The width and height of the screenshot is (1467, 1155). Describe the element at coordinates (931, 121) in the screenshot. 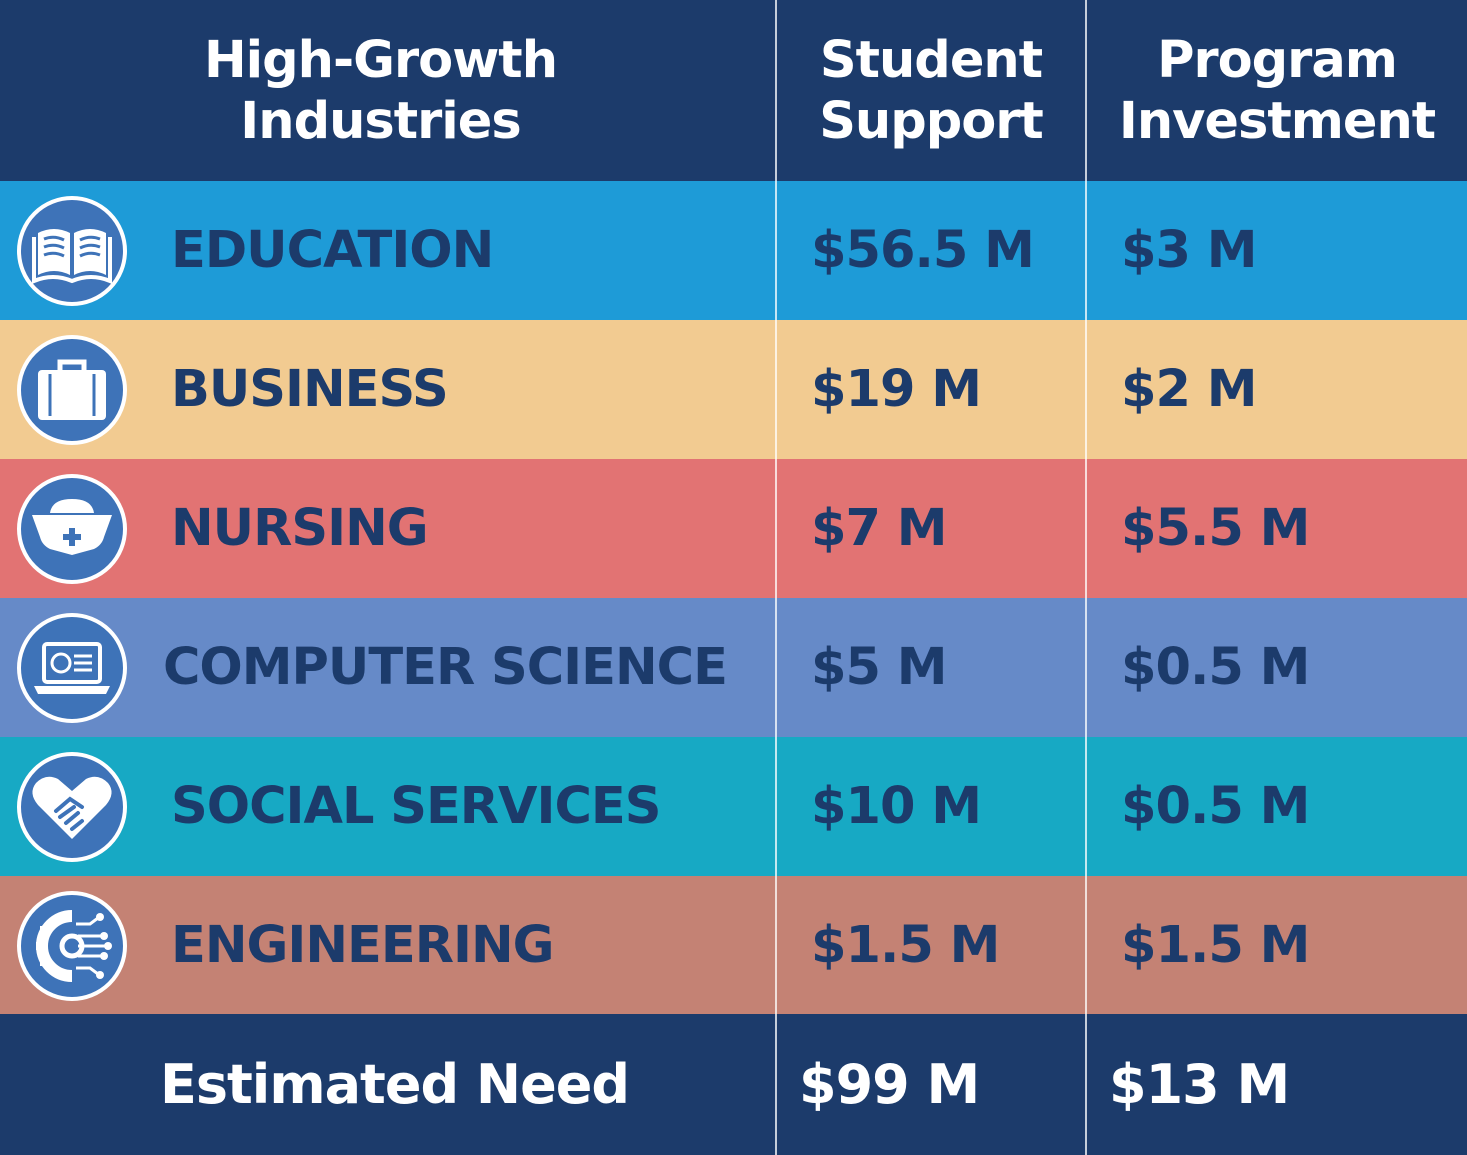

I see `header-student-support-line2: Support` at that location.